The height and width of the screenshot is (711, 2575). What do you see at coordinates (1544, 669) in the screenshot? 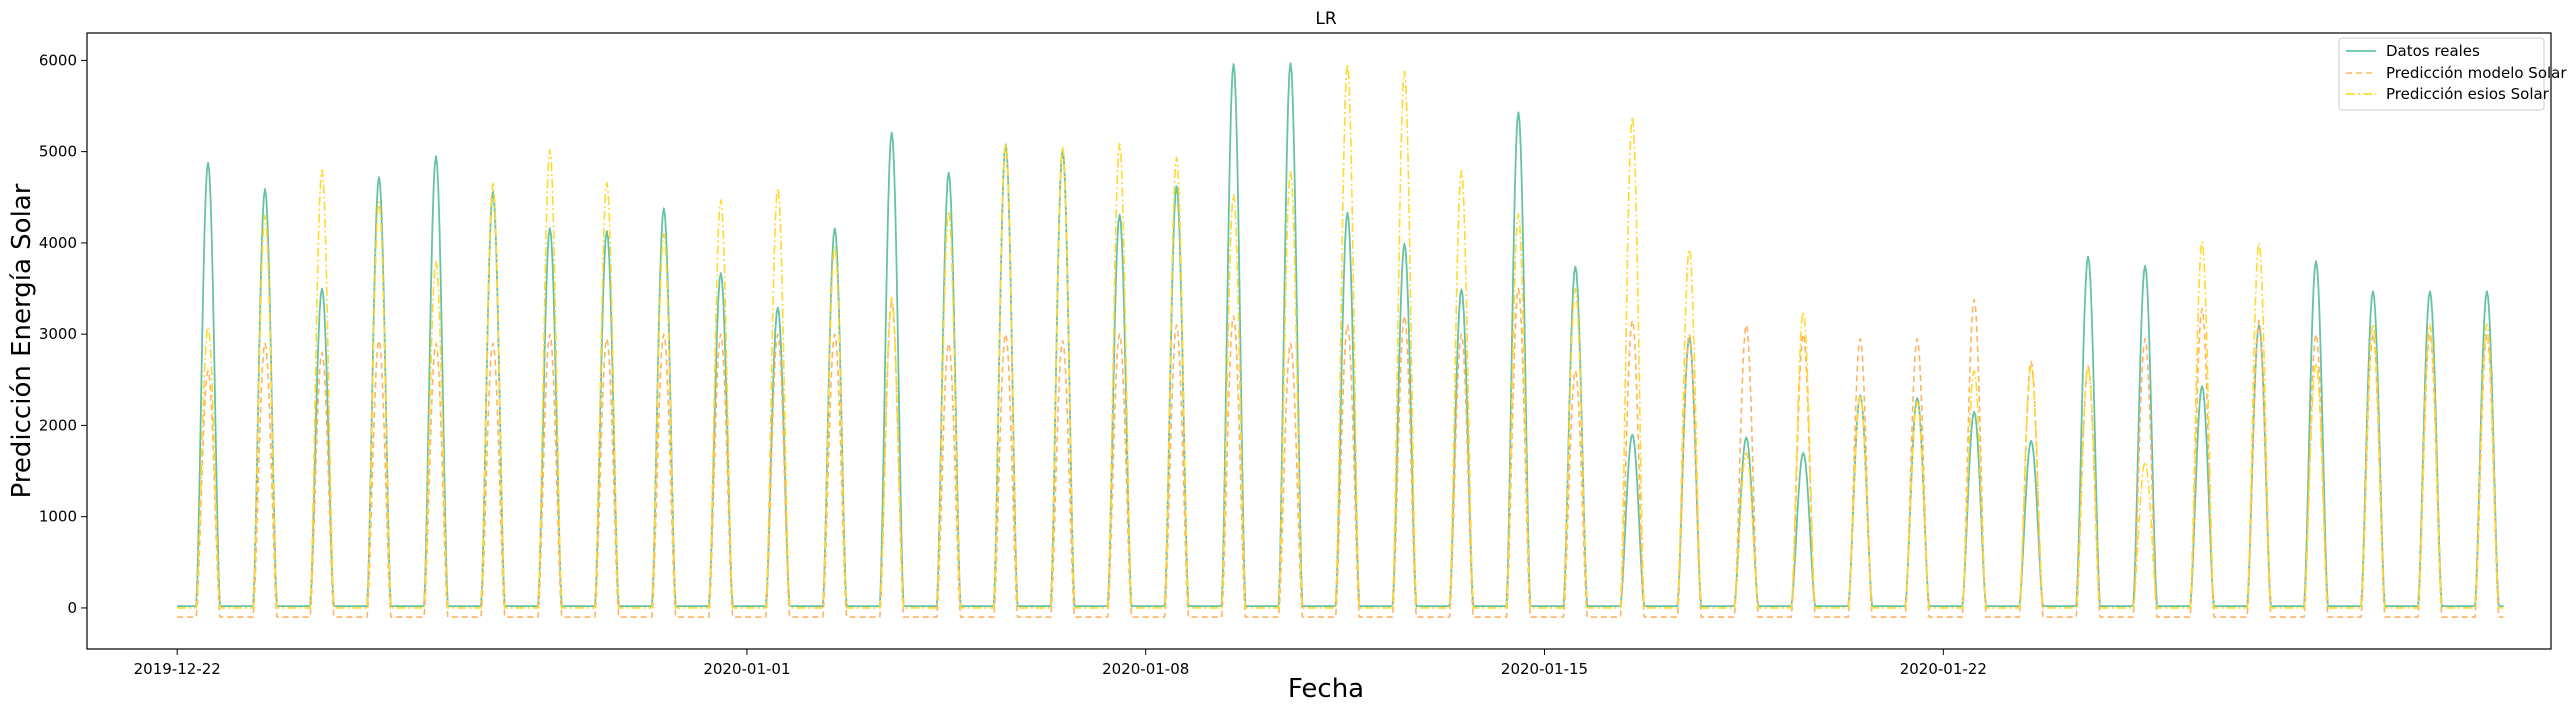
I see `x-tick-label: 2020-01-15` at bounding box center [1544, 669].